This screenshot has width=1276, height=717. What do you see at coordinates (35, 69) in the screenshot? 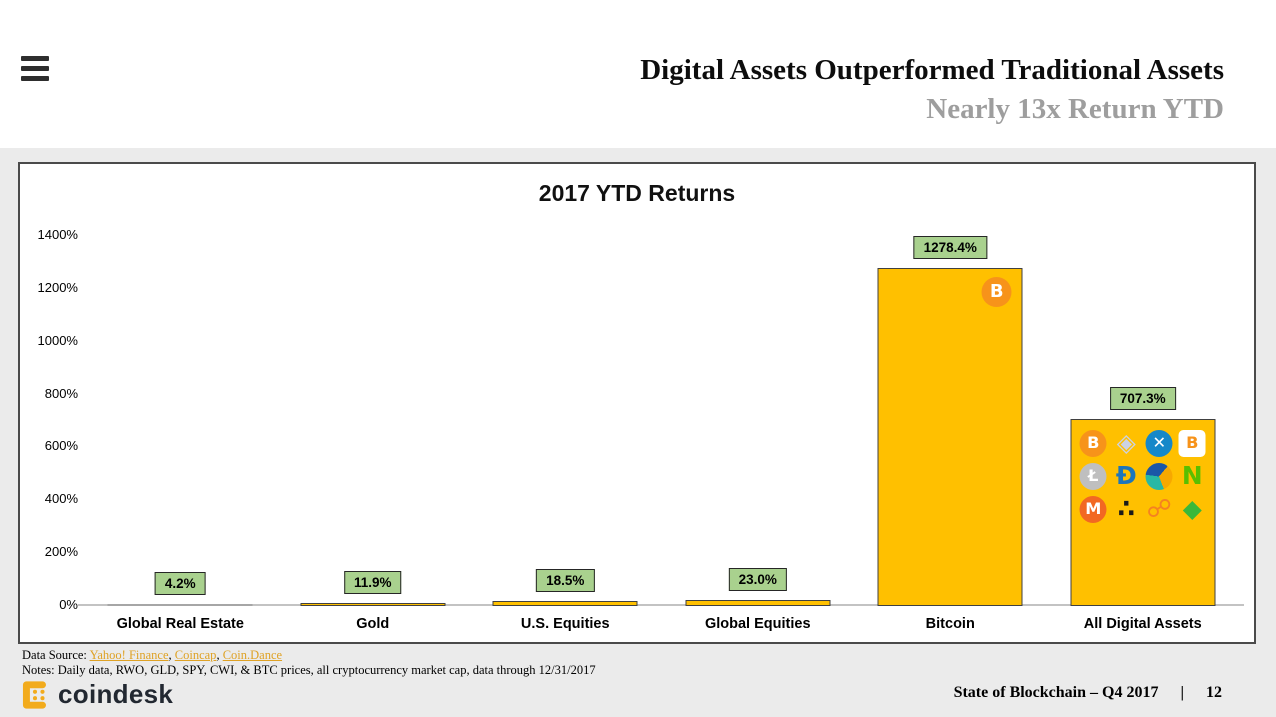
I see `hamburger-menu-icon` at bounding box center [35, 69].